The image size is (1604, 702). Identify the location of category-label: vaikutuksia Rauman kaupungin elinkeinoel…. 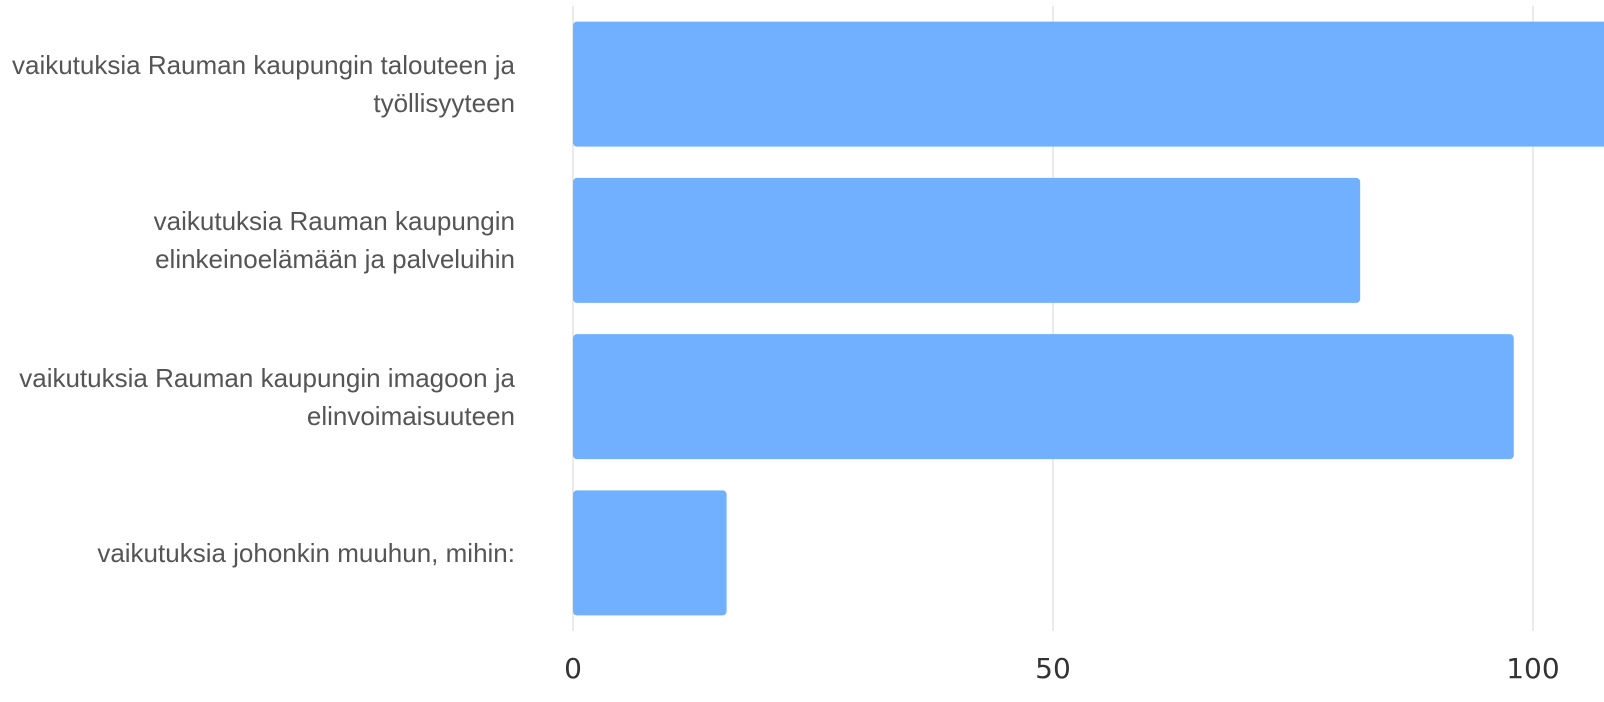
(334, 240).